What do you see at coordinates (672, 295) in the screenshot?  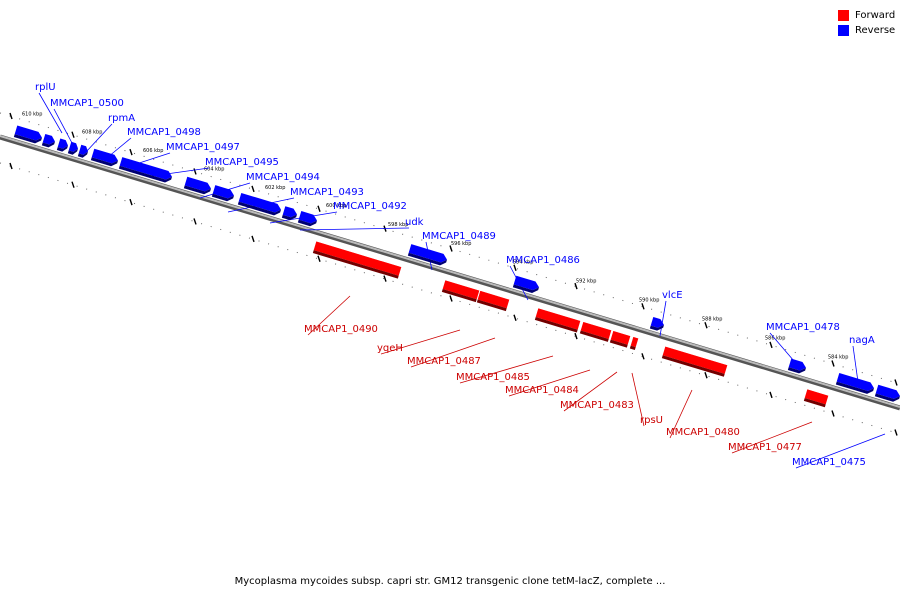 I see `gene-label: vlcE` at bounding box center [672, 295].